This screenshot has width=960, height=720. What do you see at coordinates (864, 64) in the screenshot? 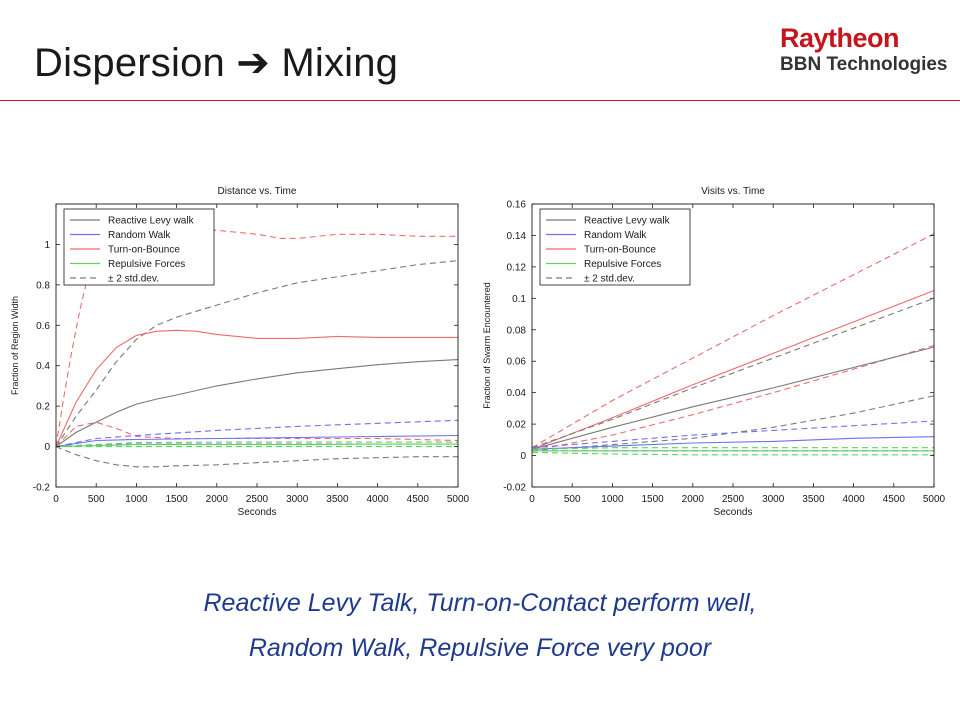
I see `logo-line2: BBN Technologies` at bounding box center [864, 64].